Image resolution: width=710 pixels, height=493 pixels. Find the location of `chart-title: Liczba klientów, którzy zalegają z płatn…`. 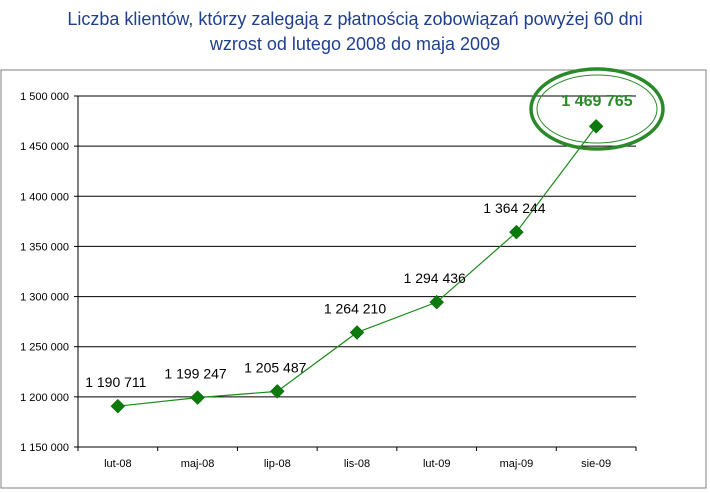

chart-title: Liczba klientów, którzy zalegają z płatn… is located at coordinates (355, 19).